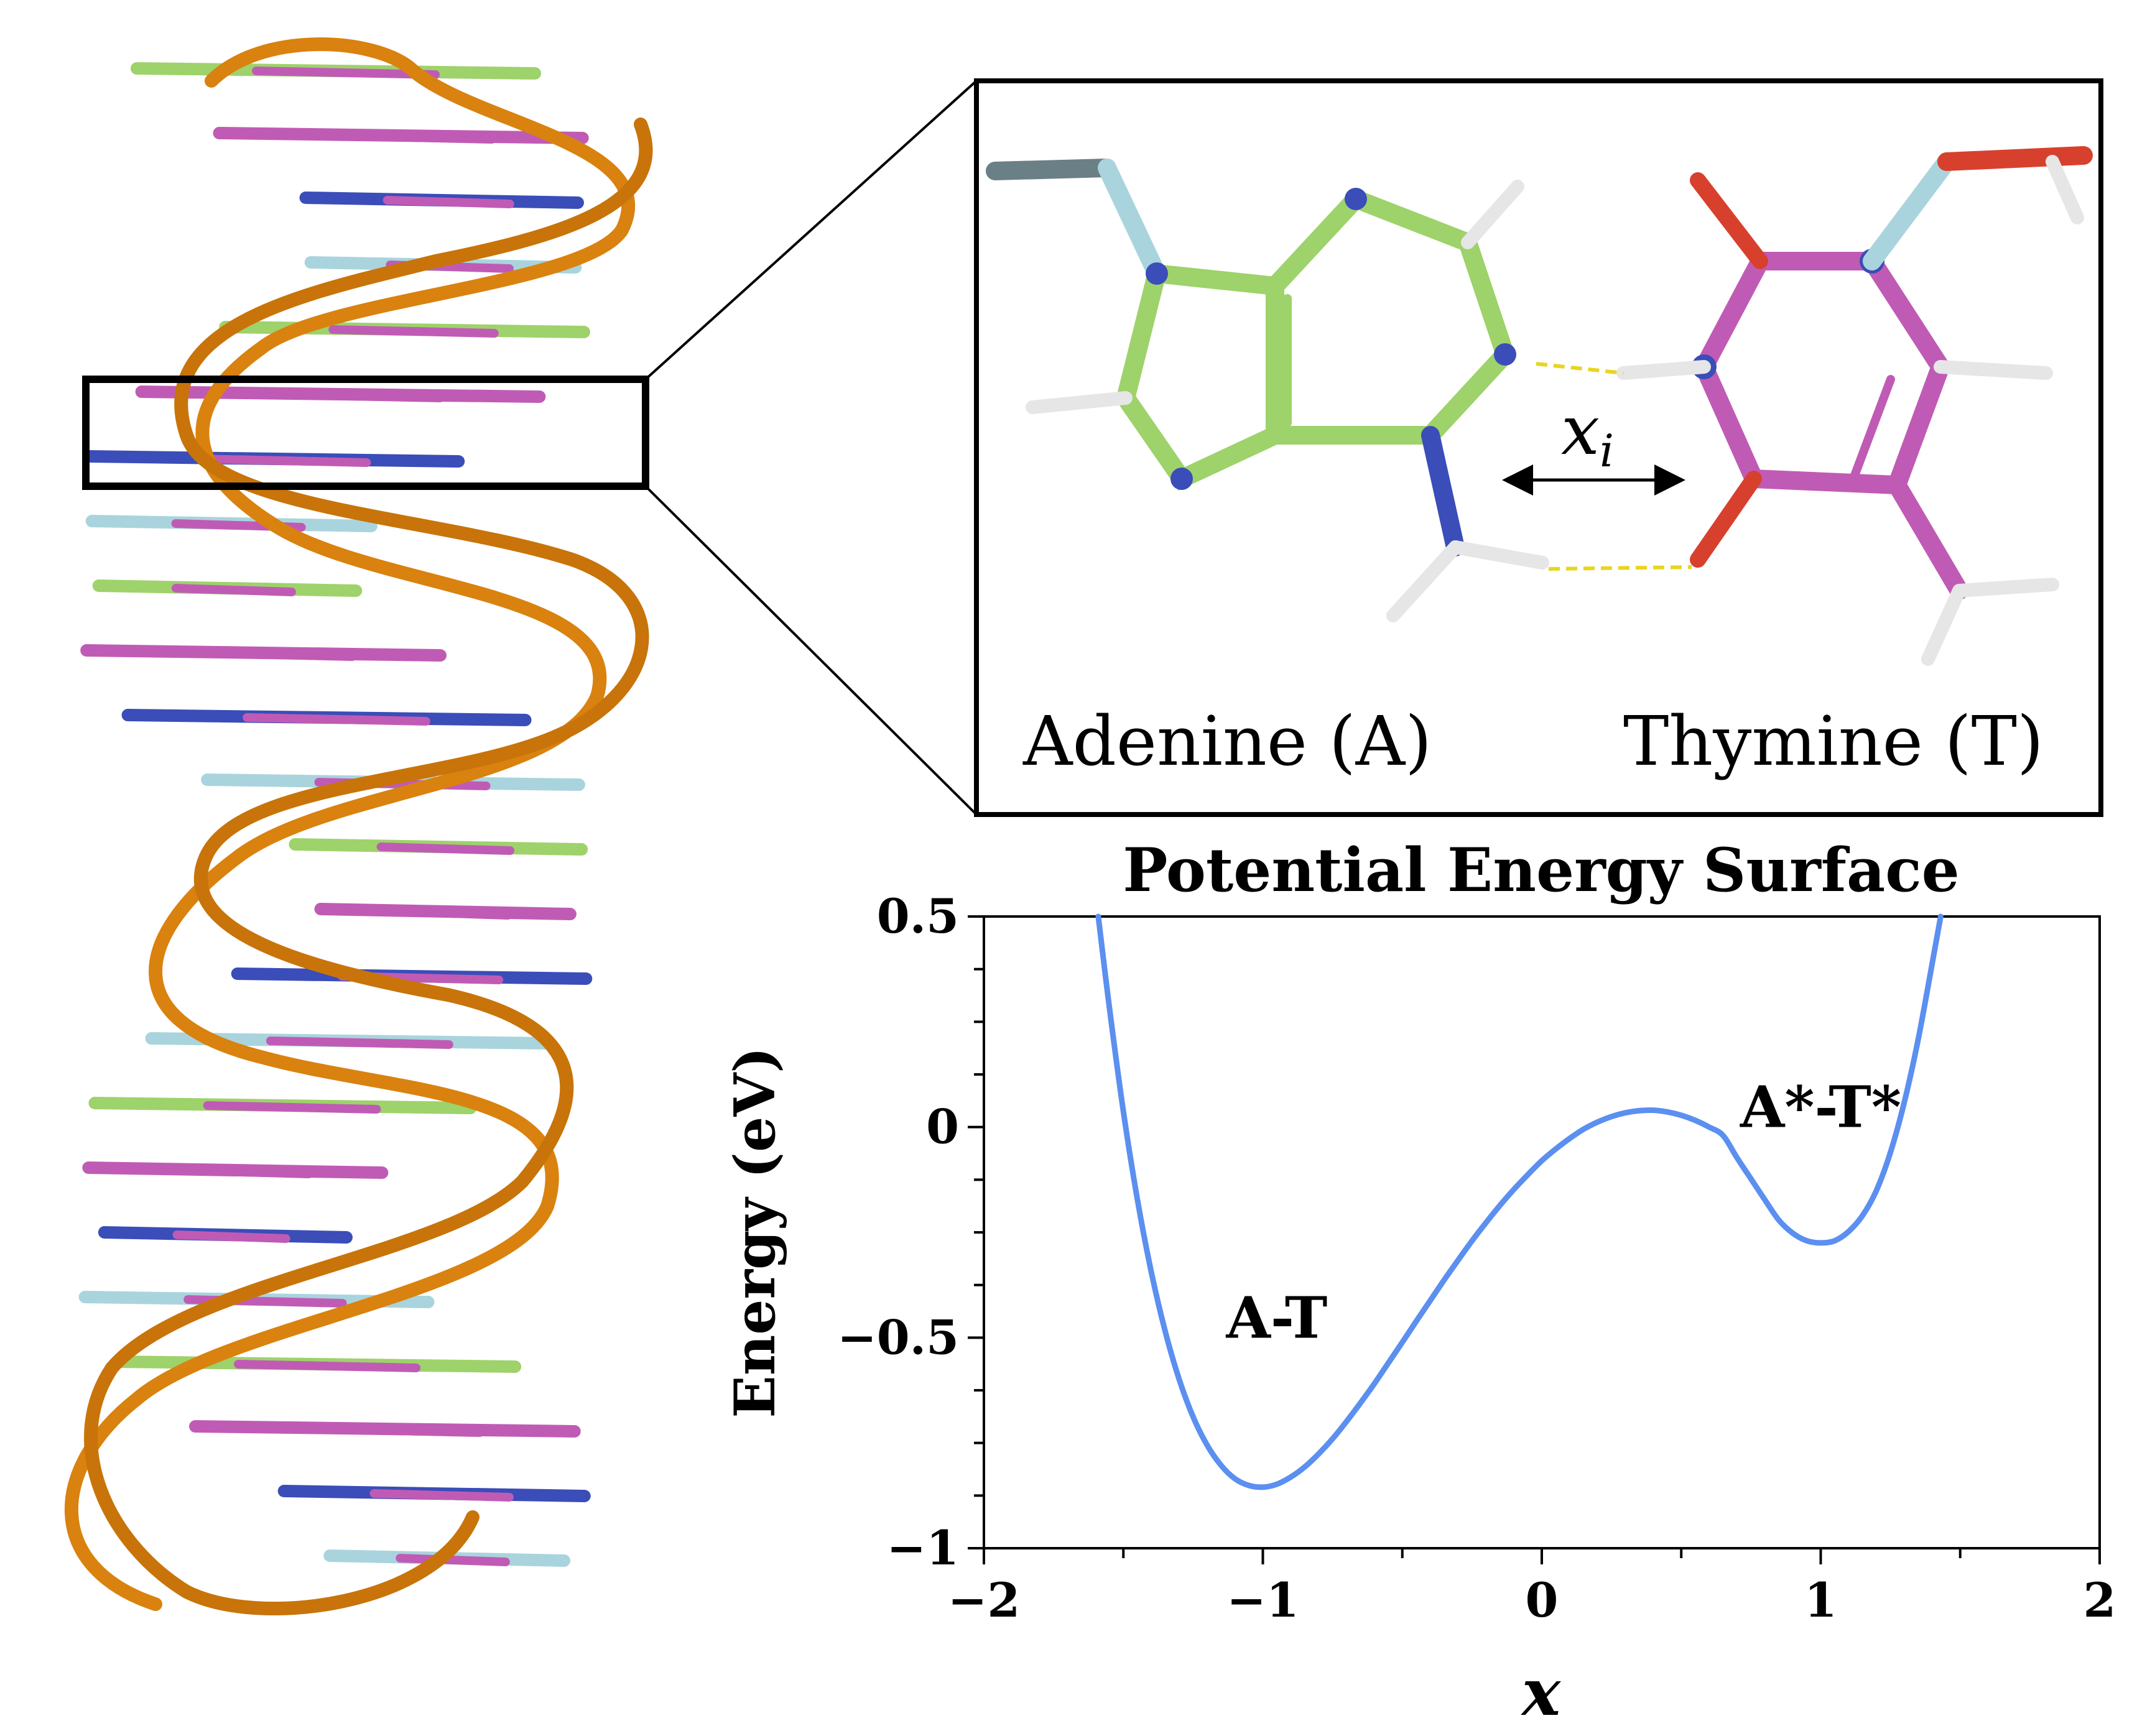  Describe the element at coordinates (976, 1232) in the screenshot. I see `y-axis-ticks` at that location.